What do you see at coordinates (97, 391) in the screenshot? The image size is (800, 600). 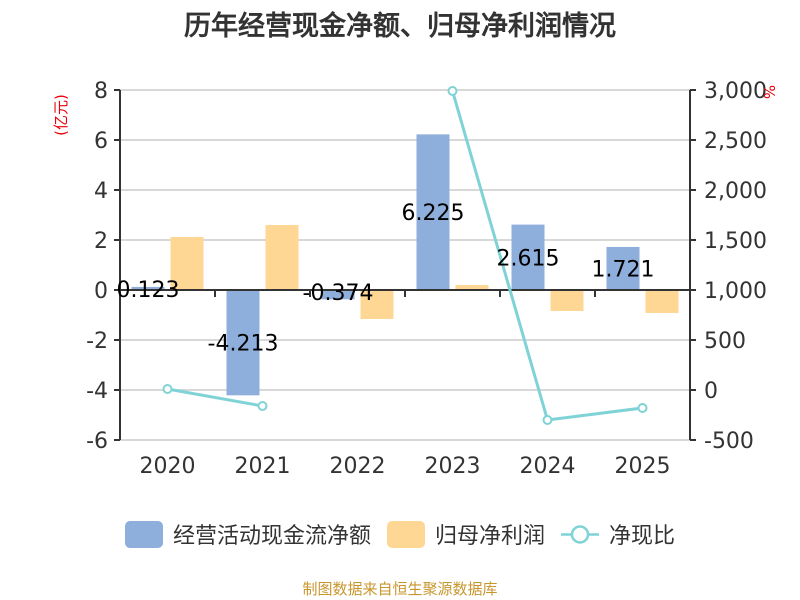 I see `left-axis-tick-label: -4` at bounding box center [97, 391].